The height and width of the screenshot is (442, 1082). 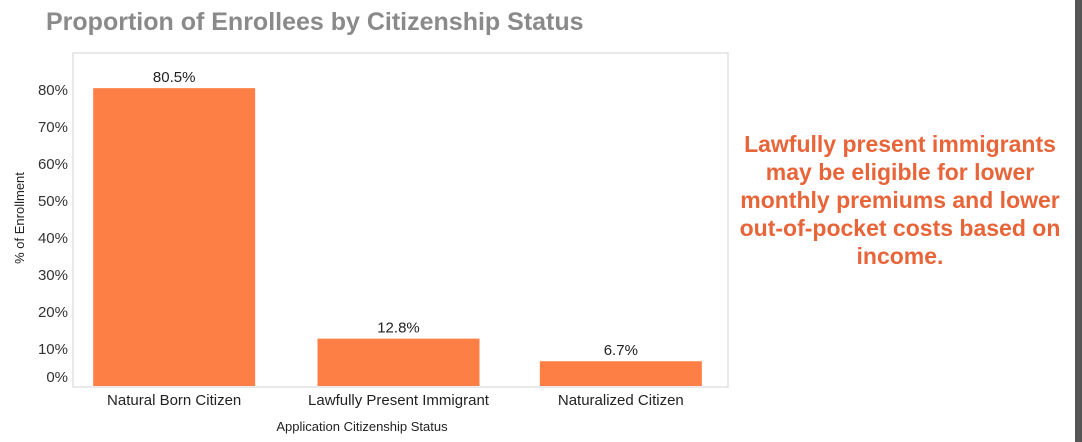 What do you see at coordinates (53, 164) in the screenshot?
I see `y-tick-label: 60%` at bounding box center [53, 164].